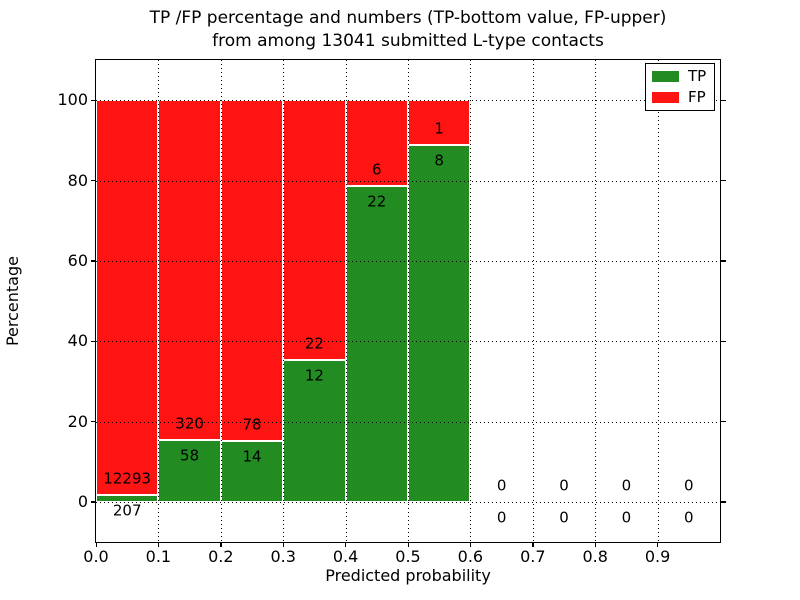 The width and height of the screenshot is (800, 600). What do you see at coordinates (439, 160) in the screenshot?
I see `tp-count-label: 8` at bounding box center [439, 160].